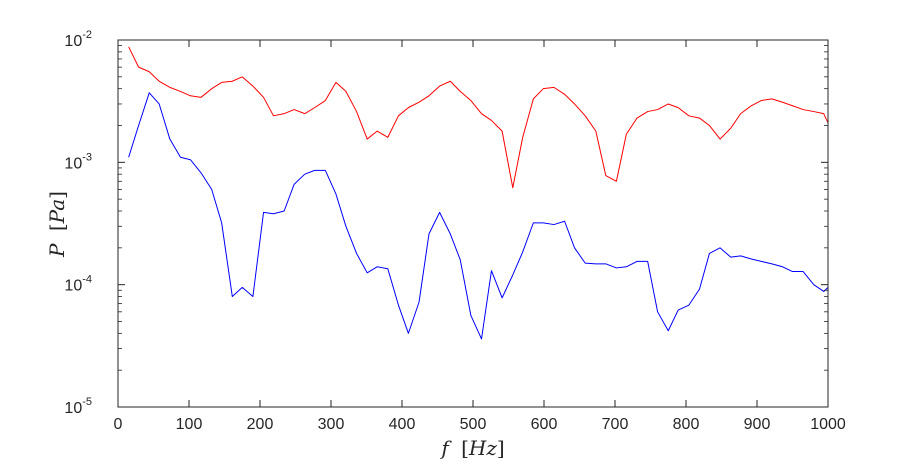  What do you see at coordinates (465, 448) in the screenshot?
I see `x-axis-bracket-open: [` at bounding box center [465, 448].